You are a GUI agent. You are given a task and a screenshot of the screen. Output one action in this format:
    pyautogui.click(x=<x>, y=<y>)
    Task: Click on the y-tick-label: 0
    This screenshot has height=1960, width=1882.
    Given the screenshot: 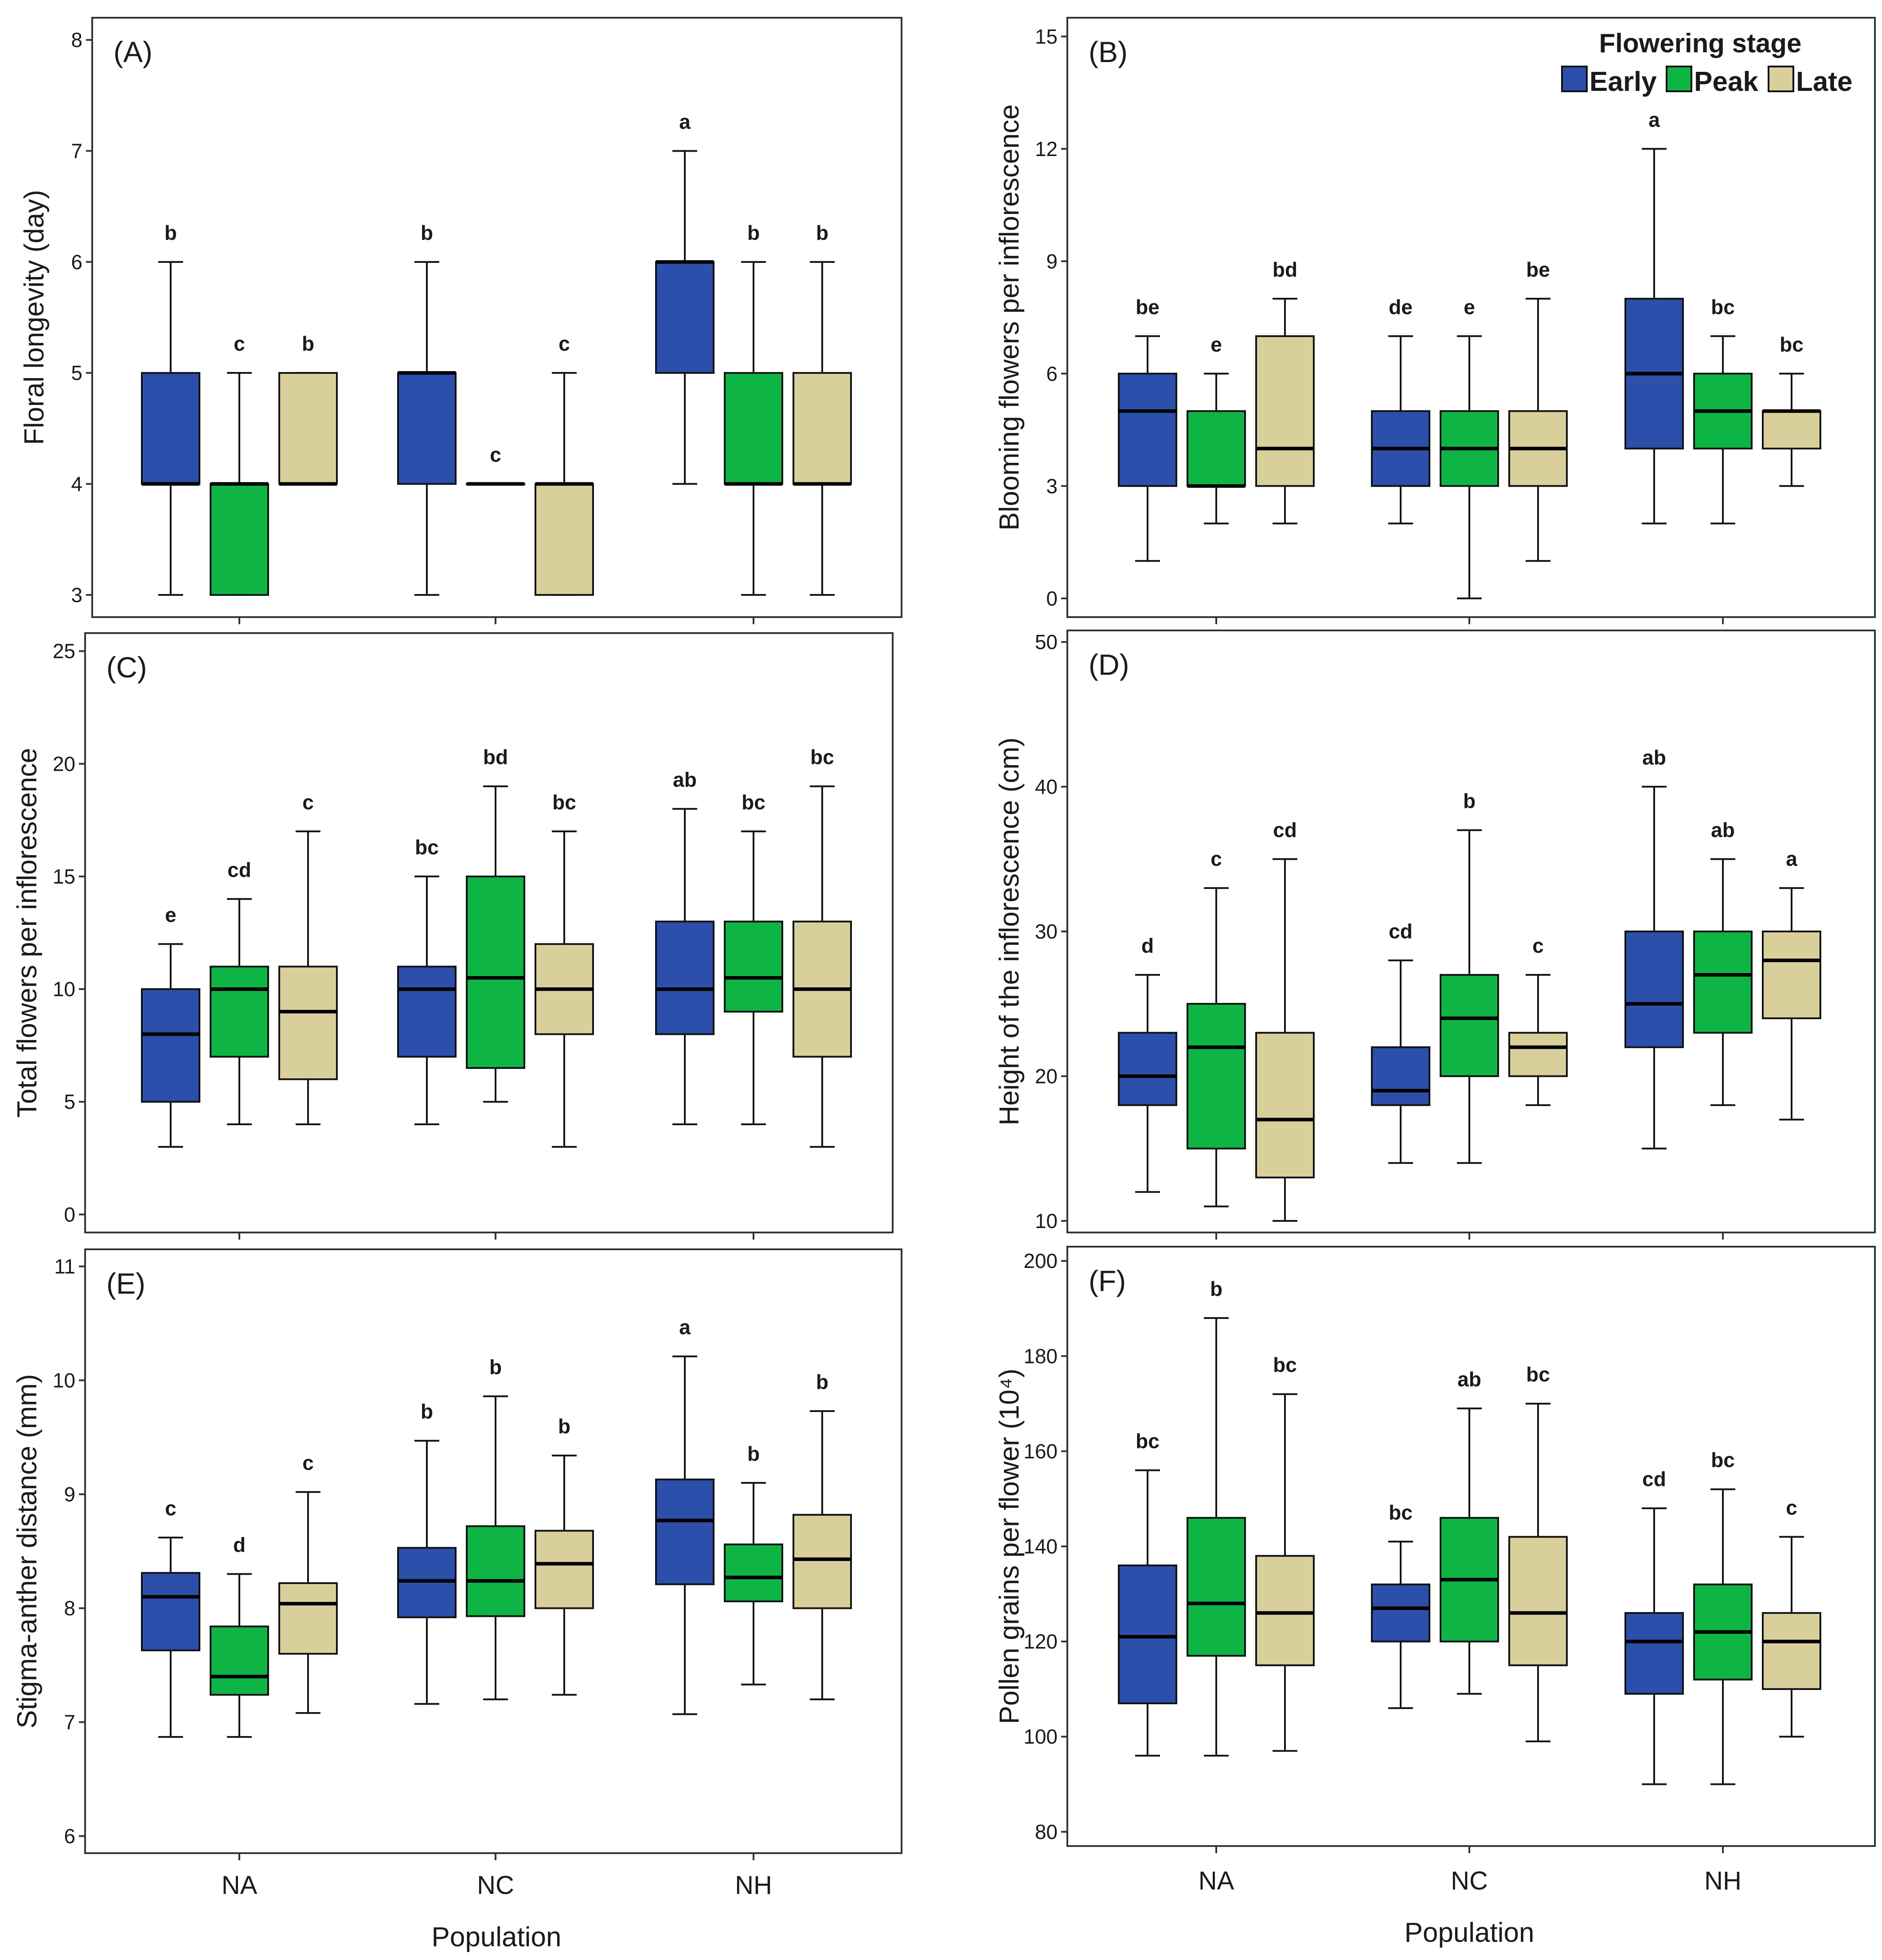 What is the action you would take?
    pyautogui.click(x=69, y=1214)
    